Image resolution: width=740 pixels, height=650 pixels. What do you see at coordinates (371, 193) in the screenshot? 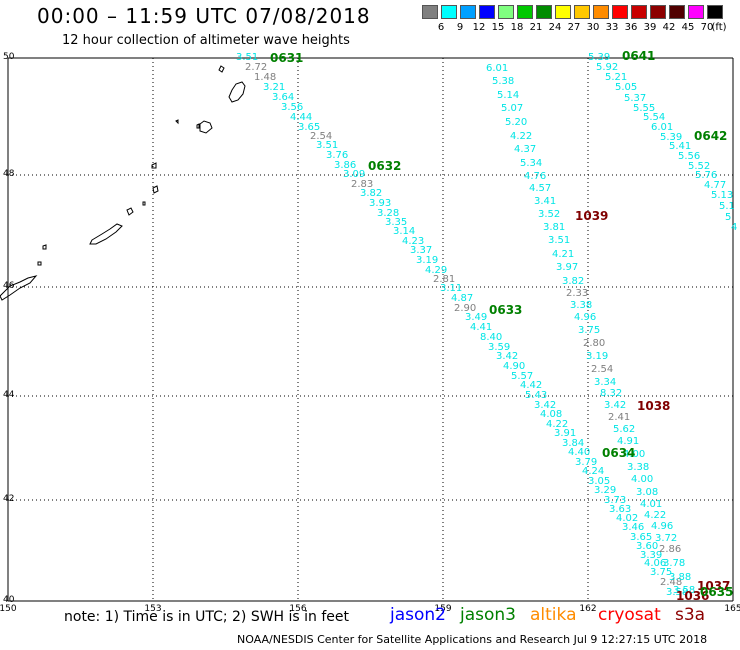
I see `wave-height-value: 3.82` at bounding box center [371, 193].